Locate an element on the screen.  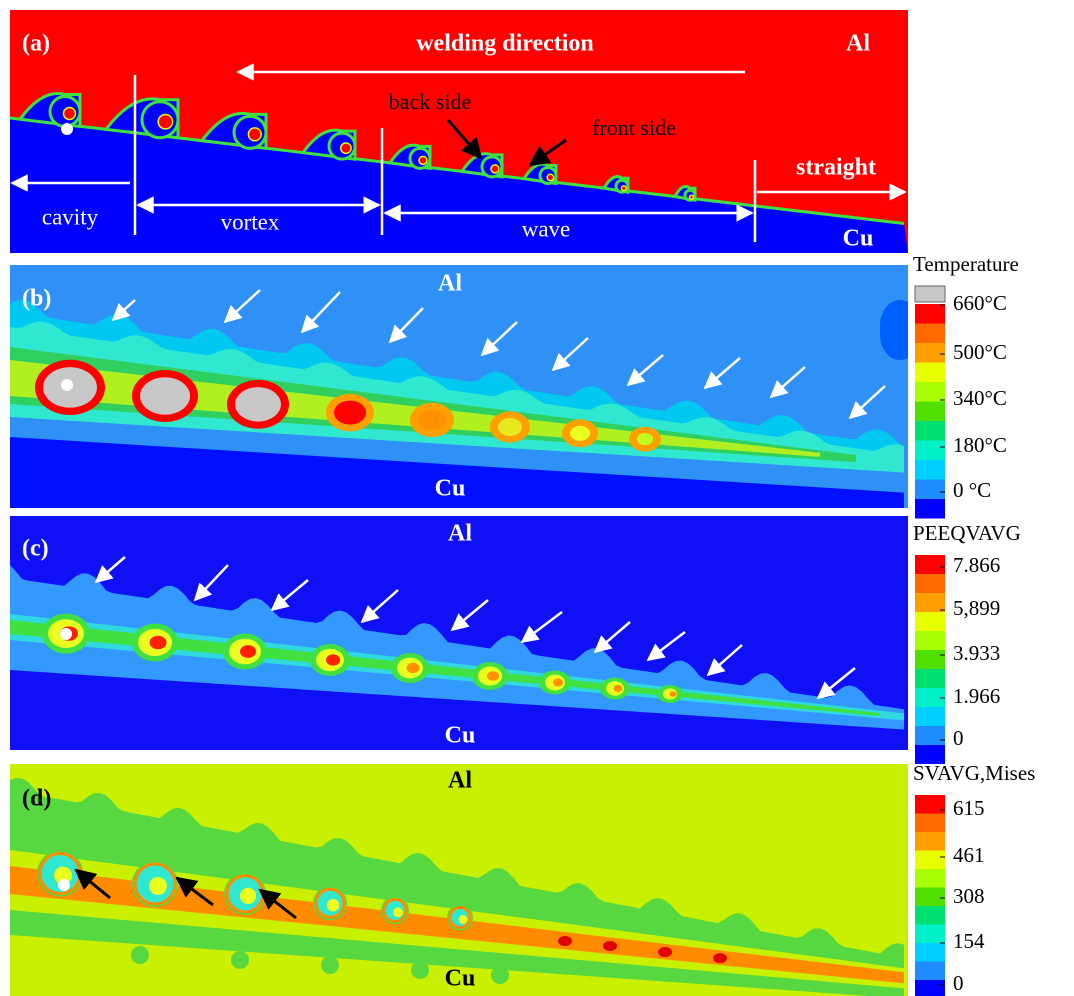
legend-tick-label: 615 is located at coordinates (969, 808).